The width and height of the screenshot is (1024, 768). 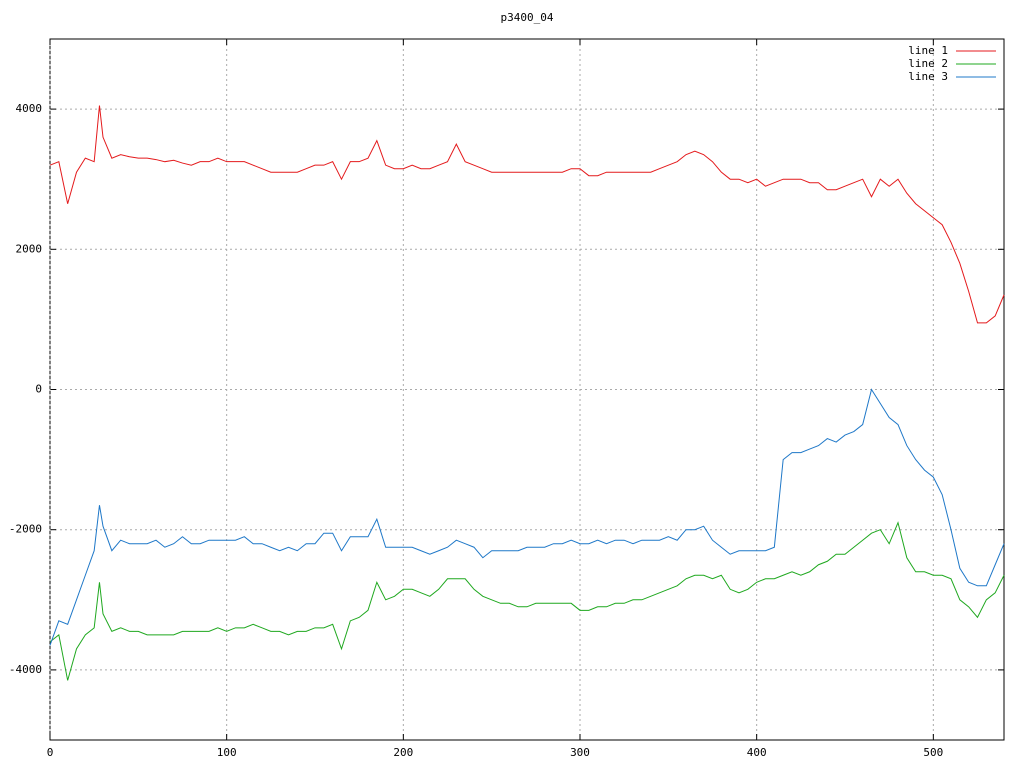 I want to click on x-tick-label: 400, so click(x=757, y=752).